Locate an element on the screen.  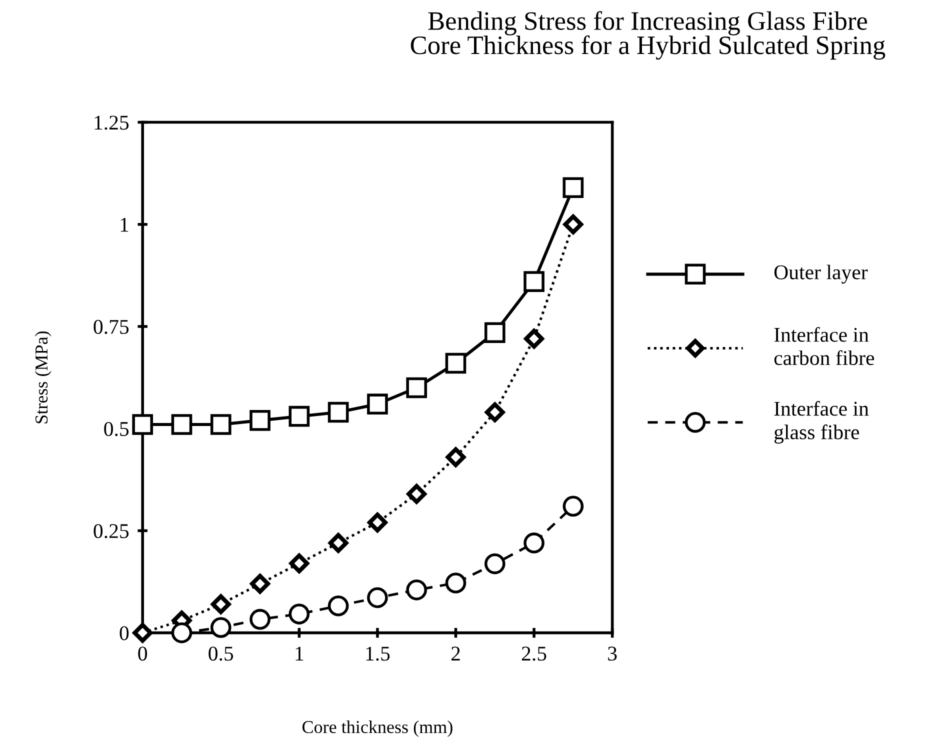
x-tick-label: 1.5 is located at coordinates (378, 653).